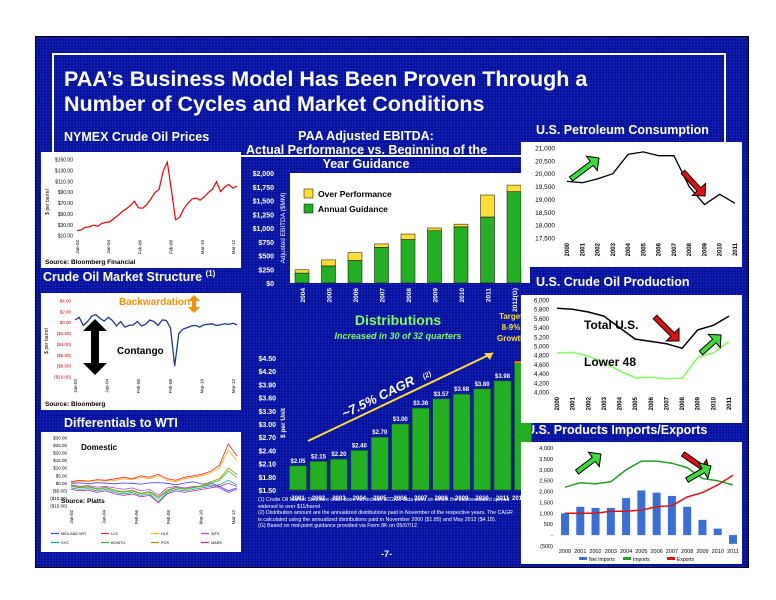  What do you see at coordinates (545, 226) in the screenshot?
I see `cons-y-tick: 18,000` at bounding box center [545, 226].